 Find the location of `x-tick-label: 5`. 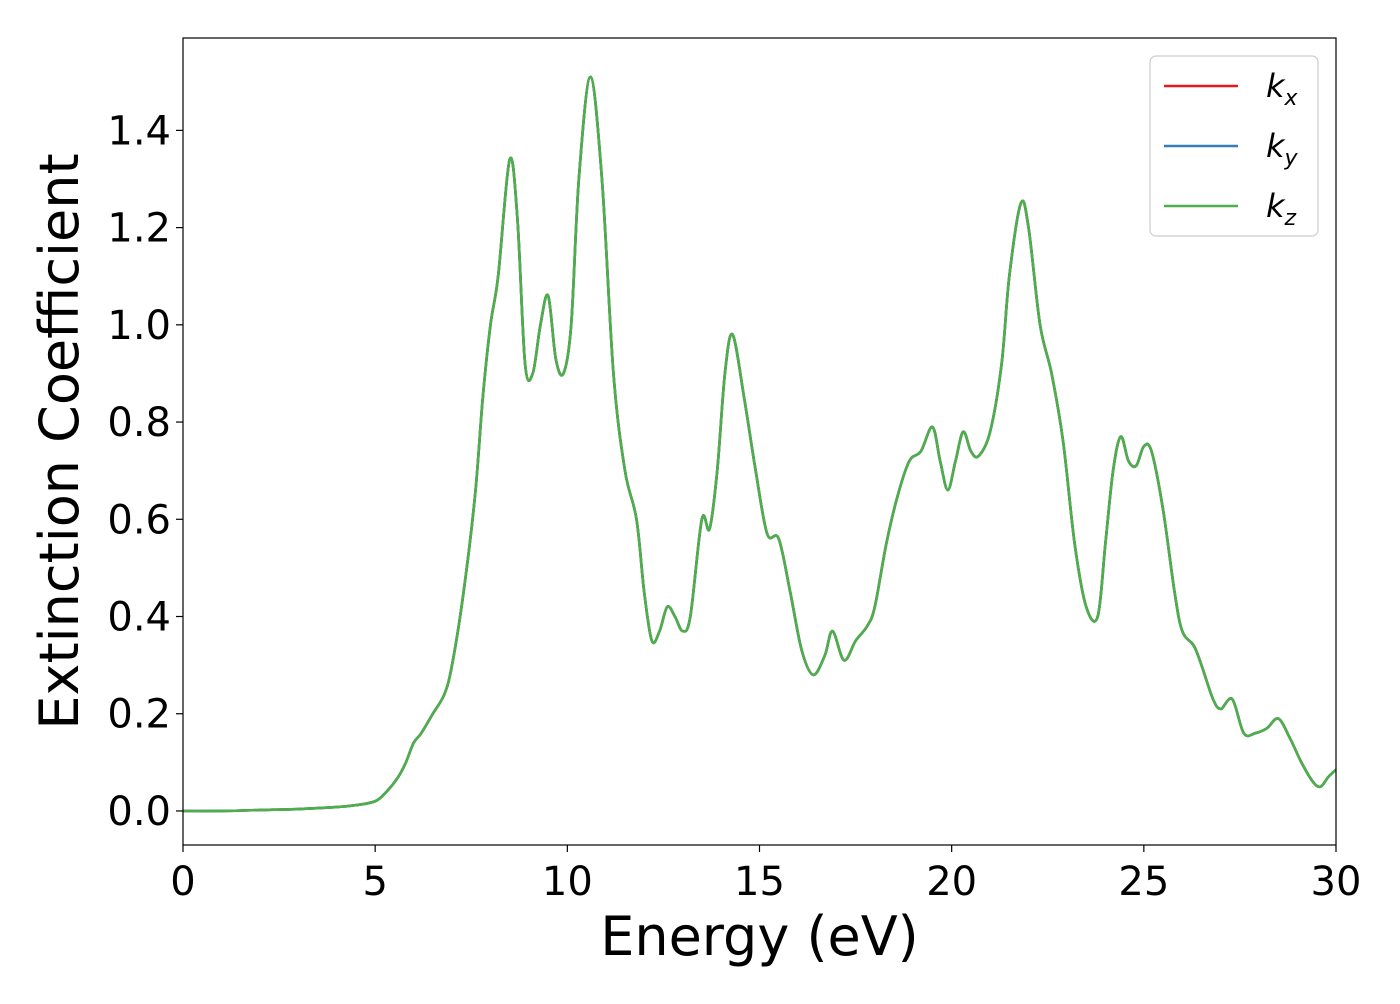

x-tick-label: 5 is located at coordinates (374, 882).